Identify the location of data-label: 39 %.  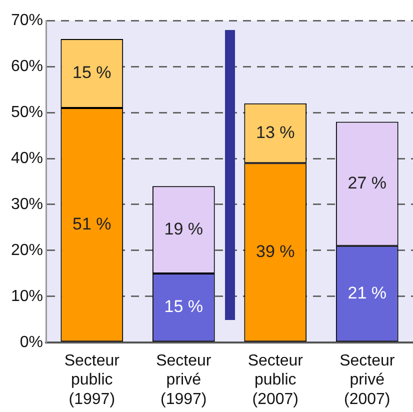
(275, 252).